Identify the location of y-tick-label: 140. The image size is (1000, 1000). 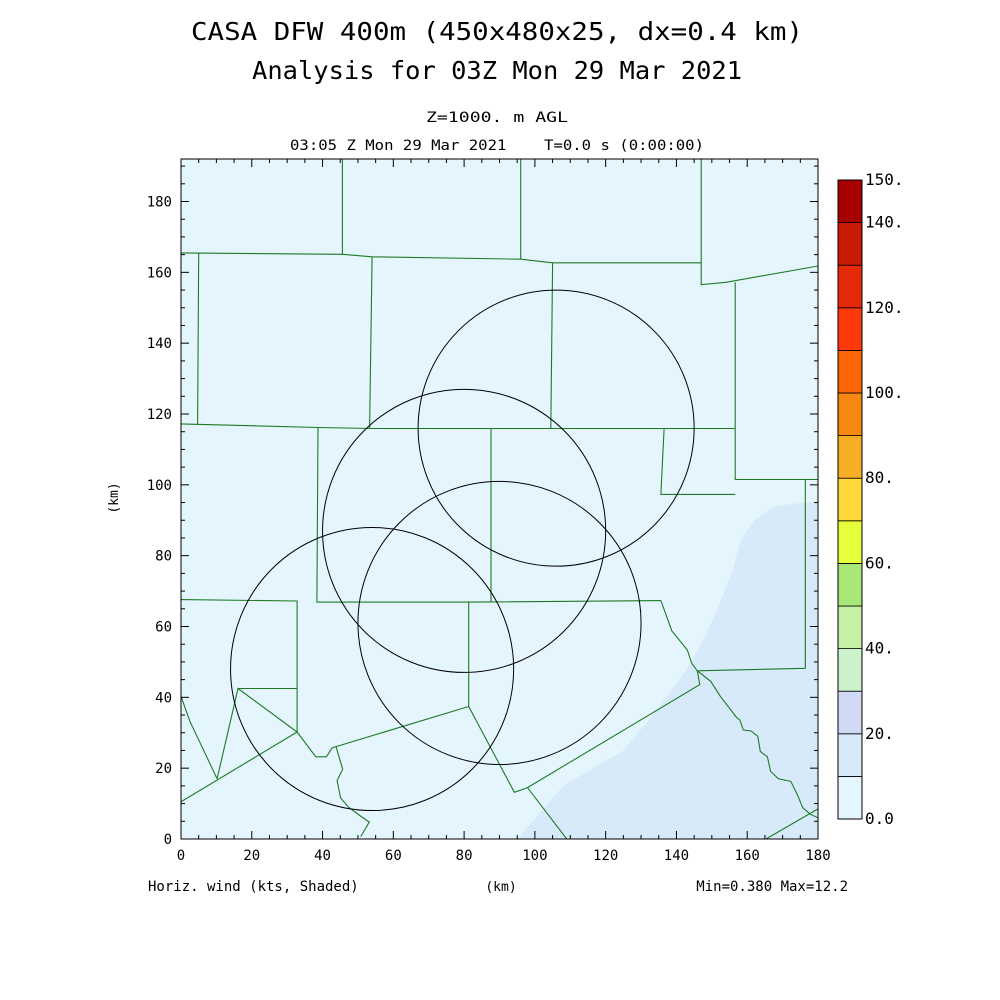
(159, 344).